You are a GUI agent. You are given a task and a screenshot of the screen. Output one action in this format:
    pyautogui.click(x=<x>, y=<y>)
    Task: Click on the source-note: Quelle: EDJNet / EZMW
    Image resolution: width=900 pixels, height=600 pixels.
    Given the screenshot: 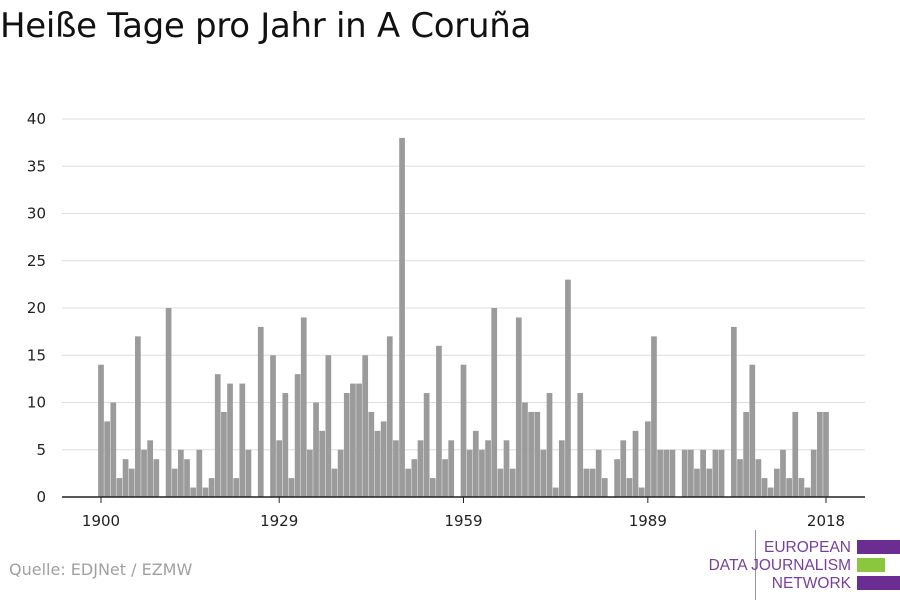 What is the action you would take?
    pyautogui.click(x=101, y=569)
    